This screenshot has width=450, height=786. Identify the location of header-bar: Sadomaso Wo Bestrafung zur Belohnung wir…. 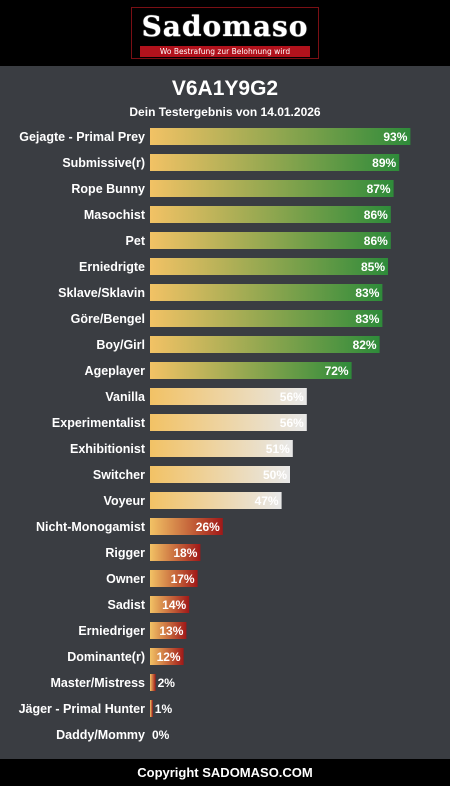
(225, 33).